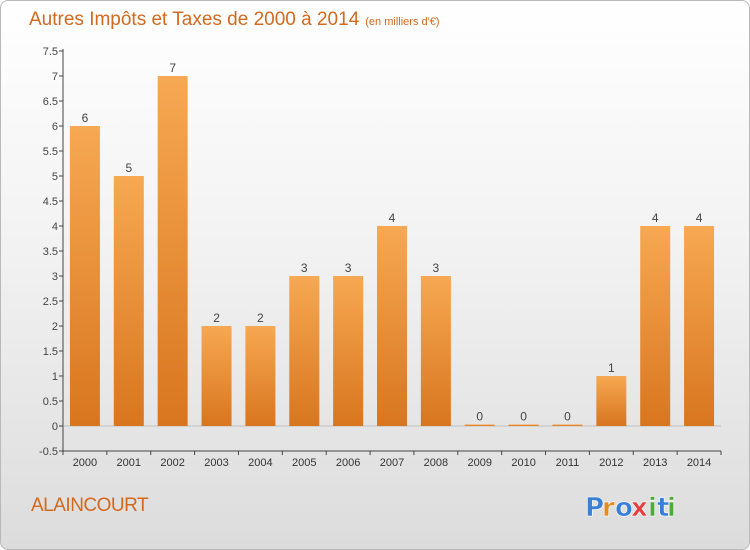 This screenshot has height=550, width=750. What do you see at coordinates (479, 417) in the screenshot?
I see `data-label-2009: 0` at bounding box center [479, 417].